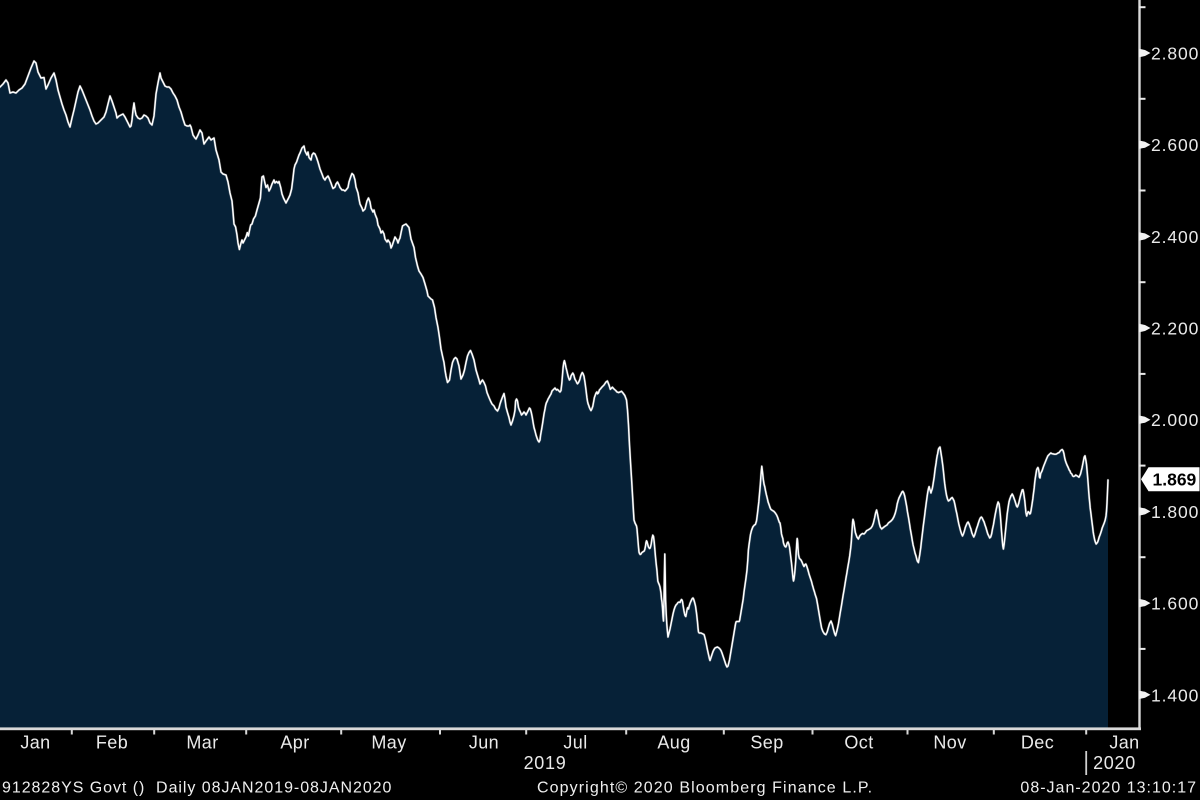 The height and width of the screenshot is (800, 1200). Describe the element at coordinates (112, 743) in the screenshot. I see `svg-text: Feb` at that location.